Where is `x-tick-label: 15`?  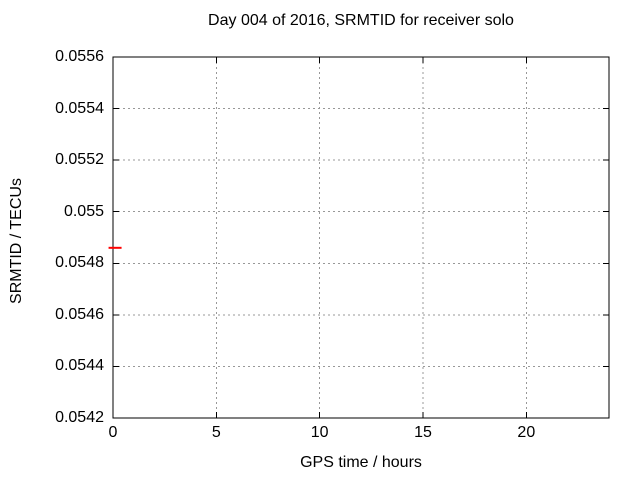
x-tick-label: 15 is located at coordinates (423, 432).